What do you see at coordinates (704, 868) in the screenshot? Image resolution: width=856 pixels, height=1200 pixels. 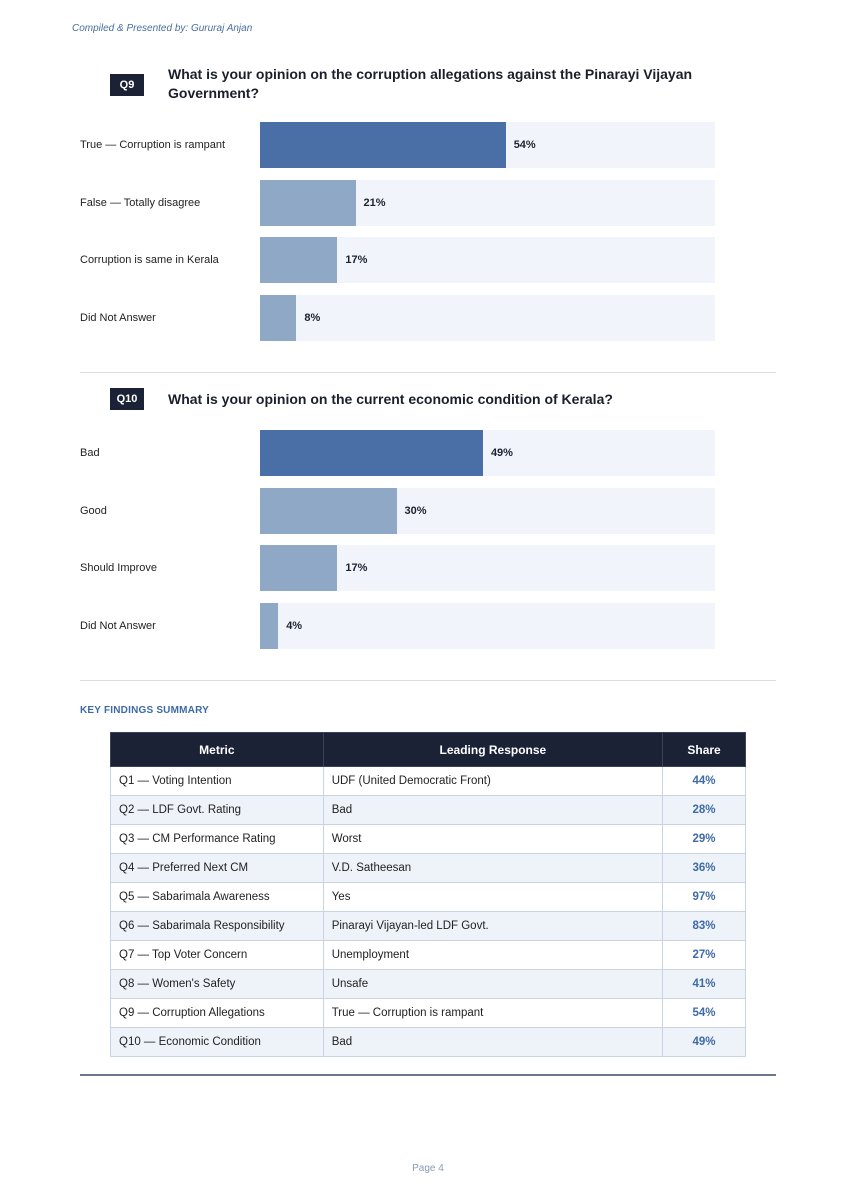 I see `share-cell: 36%` at bounding box center [704, 868].